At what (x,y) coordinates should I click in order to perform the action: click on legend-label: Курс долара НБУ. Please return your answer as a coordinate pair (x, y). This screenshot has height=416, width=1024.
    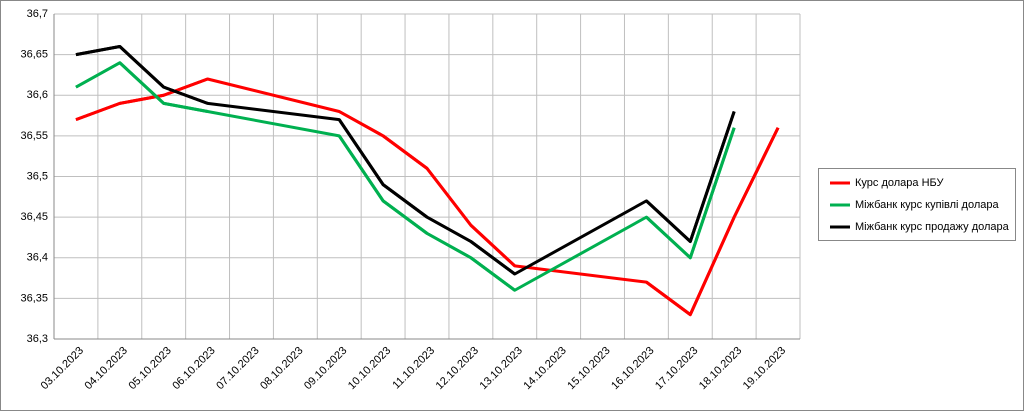
    Looking at the image, I should click on (899, 183).